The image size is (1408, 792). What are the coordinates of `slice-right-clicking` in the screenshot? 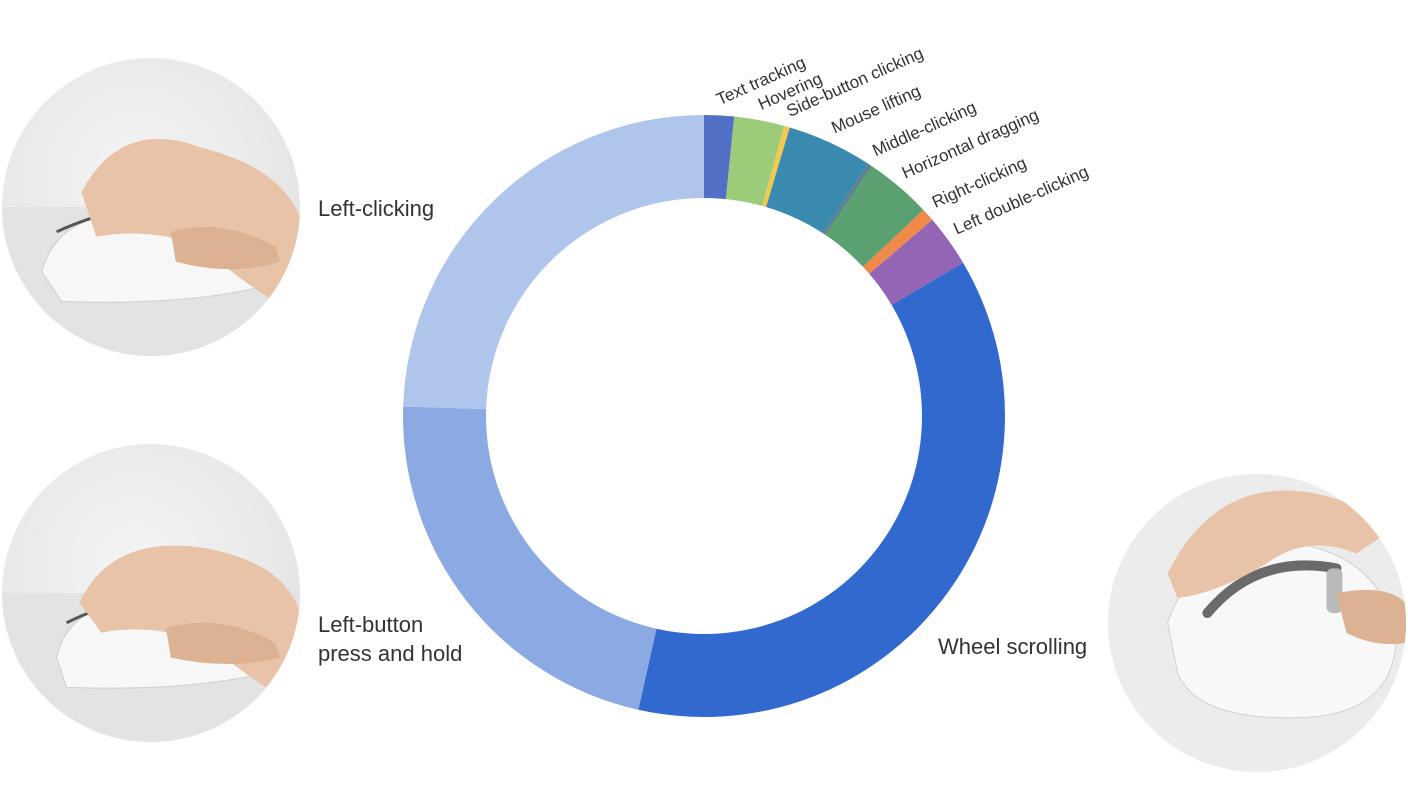 It's located at (897, 241).